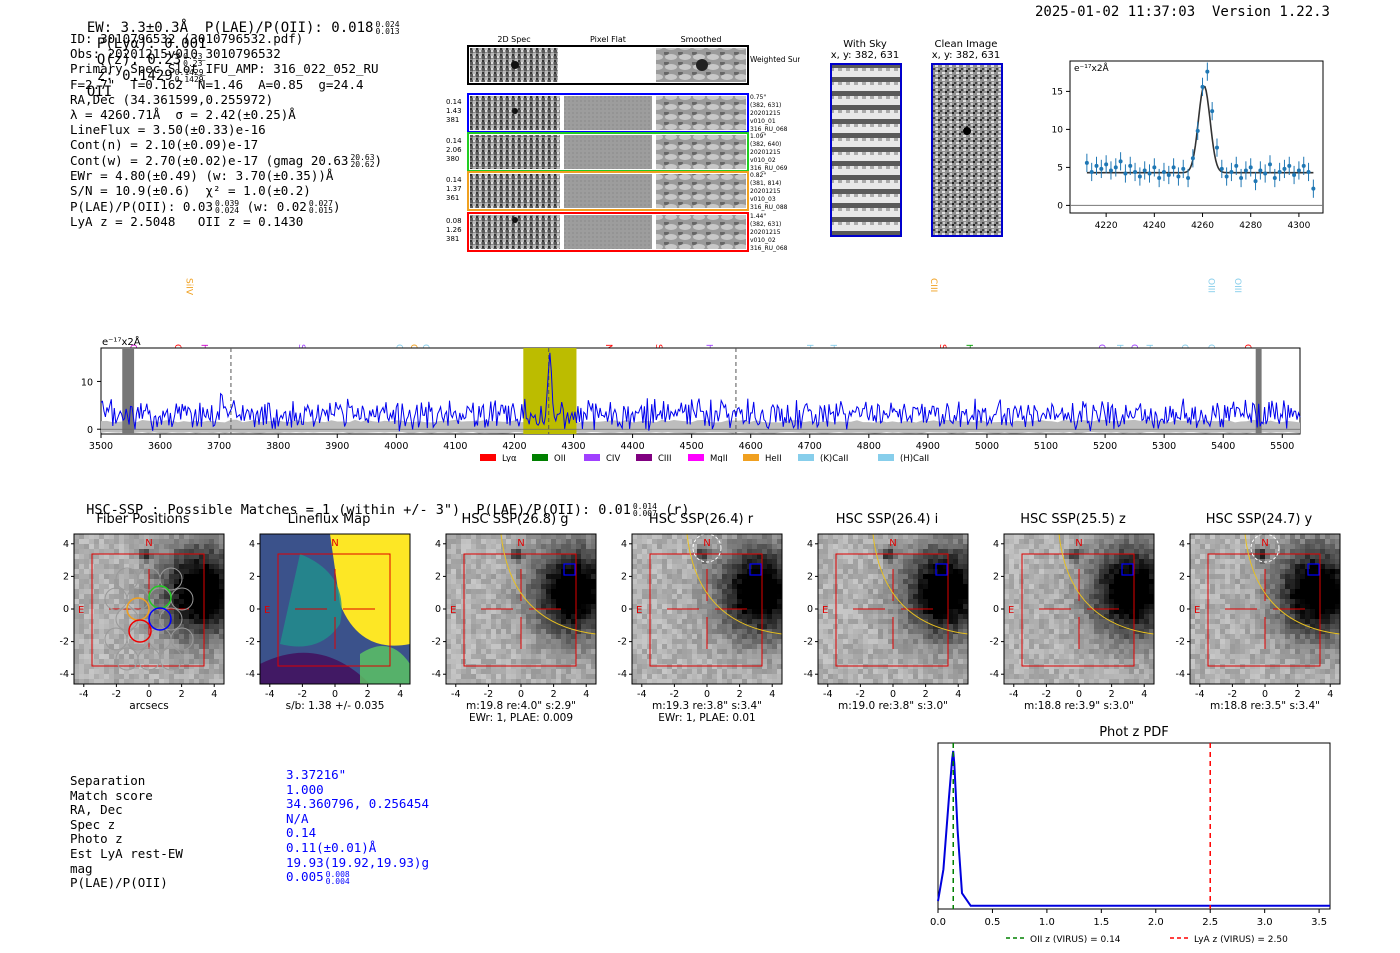 The image size is (1400, 953). Describe the element at coordinates (1210, 285) in the screenshot. I see `spectrum-line-label-high: OIII` at that location.